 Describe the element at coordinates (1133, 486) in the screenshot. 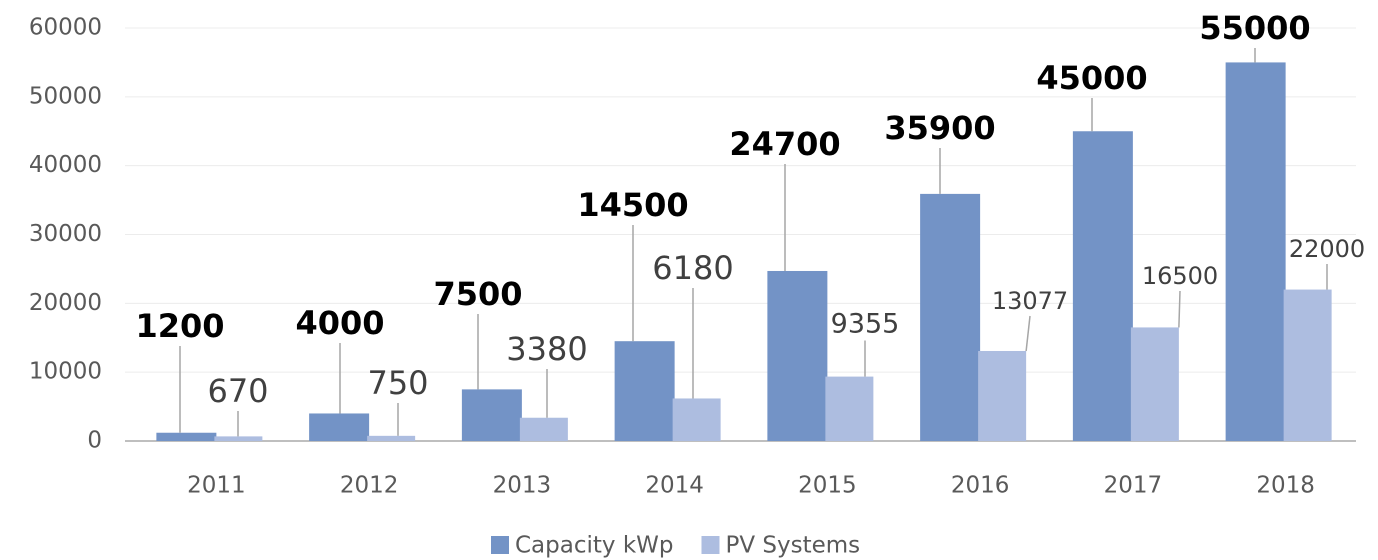

I see `x-tick-label: 2017` at that location.